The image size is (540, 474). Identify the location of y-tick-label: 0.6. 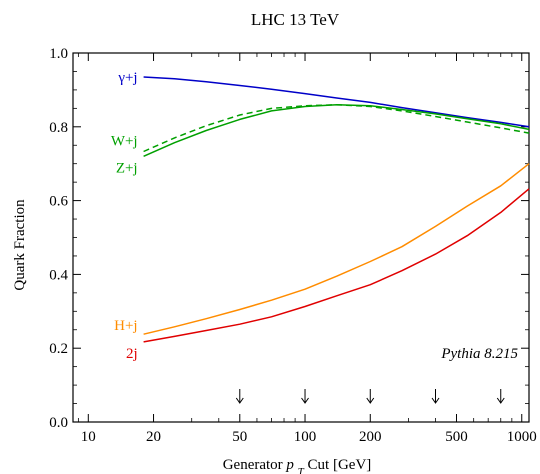
(58, 202).